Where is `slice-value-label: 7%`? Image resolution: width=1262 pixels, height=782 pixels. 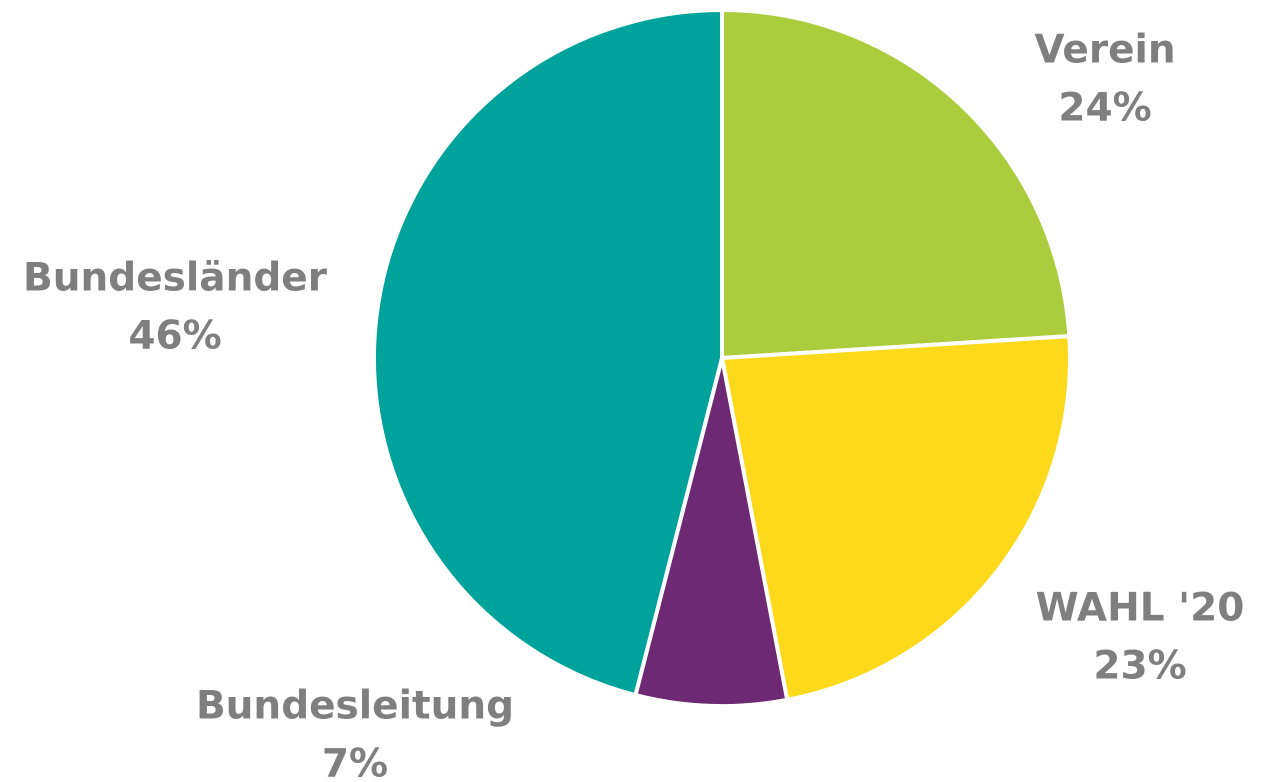
slice-value-label: 7% is located at coordinates (355, 762).